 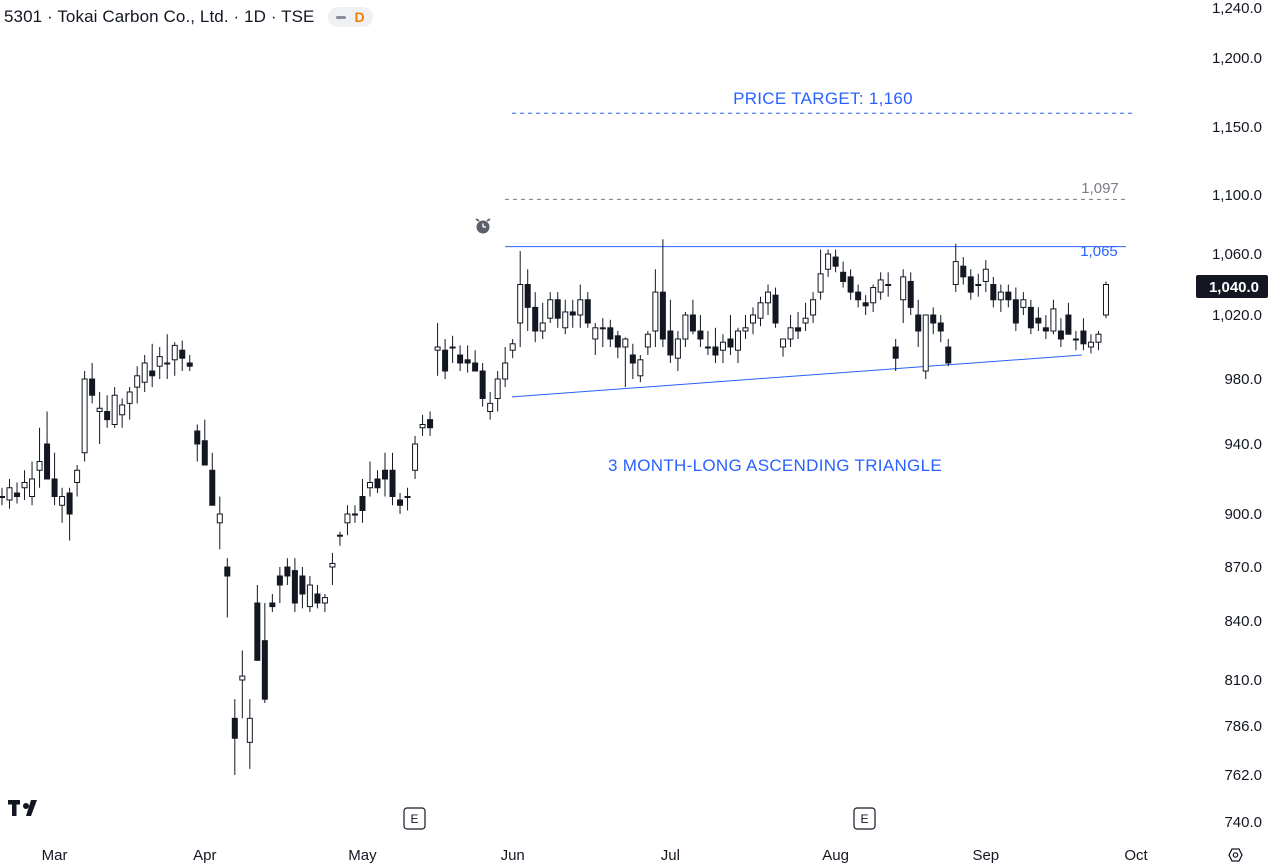 What do you see at coordinates (159, 16) in the screenshot?
I see `symbol-title: 5301 · Tokai Carbon Co., Ltd. · 1D · TSE` at bounding box center [159, 16].